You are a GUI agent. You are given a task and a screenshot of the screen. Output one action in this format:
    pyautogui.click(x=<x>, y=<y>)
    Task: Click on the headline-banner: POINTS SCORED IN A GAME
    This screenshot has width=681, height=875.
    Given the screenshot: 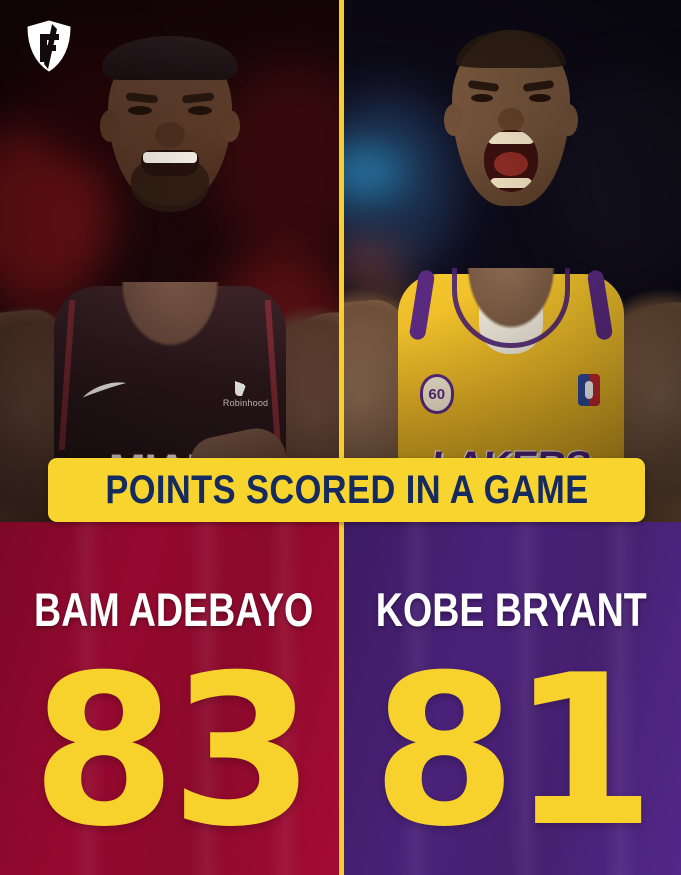 What is the action you would take?
    pyautogui.click(x=346, y=490)
    